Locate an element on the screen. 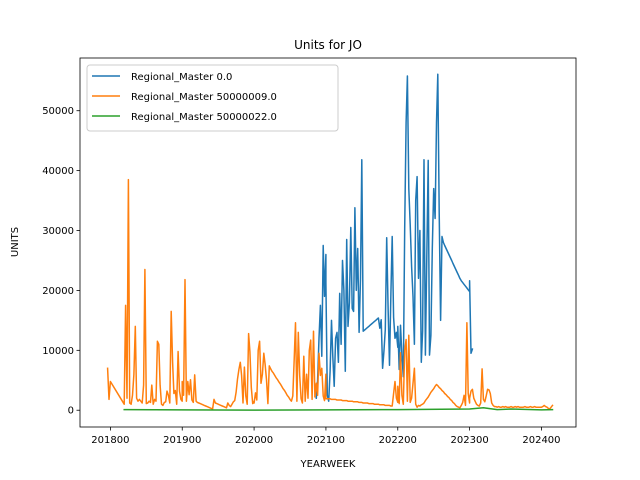 This screenshot has width=640, height=480. legend-label-2: Regional_Master 50000009.0 is located at coordinates (204, 97).